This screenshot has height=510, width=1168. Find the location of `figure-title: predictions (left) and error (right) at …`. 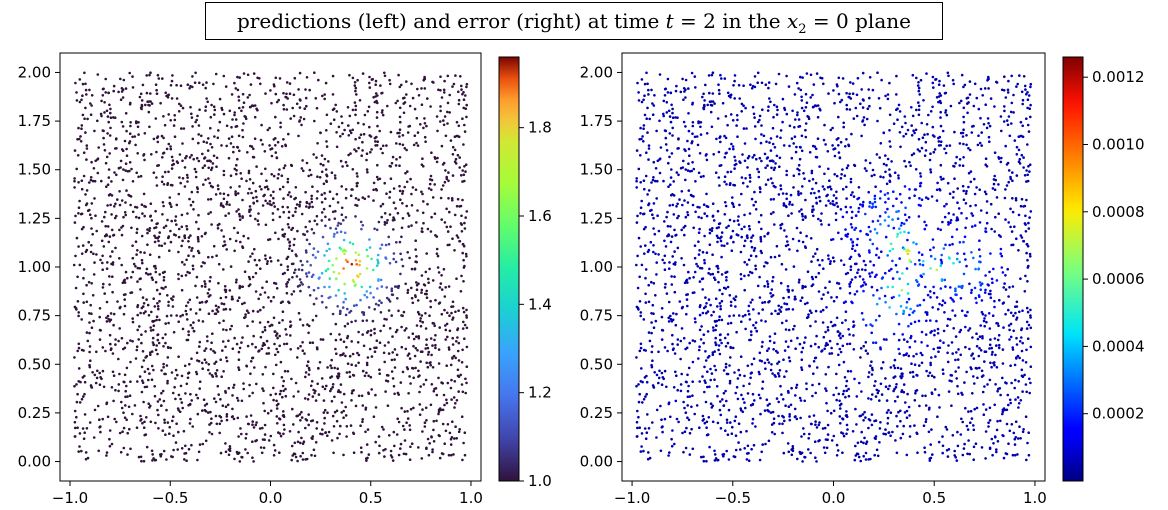

figure-title: predictions (left) and error (right) at … is located at coordinates (574, 21).